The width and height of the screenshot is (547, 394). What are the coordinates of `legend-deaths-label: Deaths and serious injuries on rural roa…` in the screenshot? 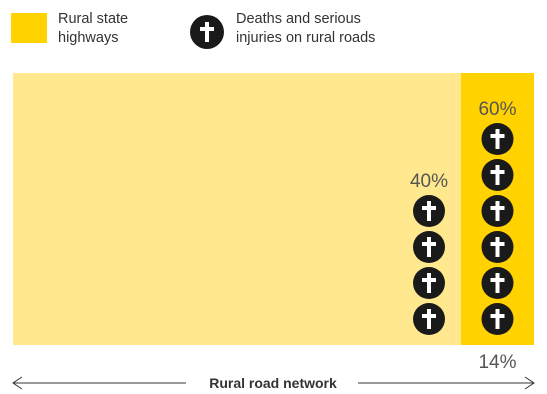 It's located at (306, 28).